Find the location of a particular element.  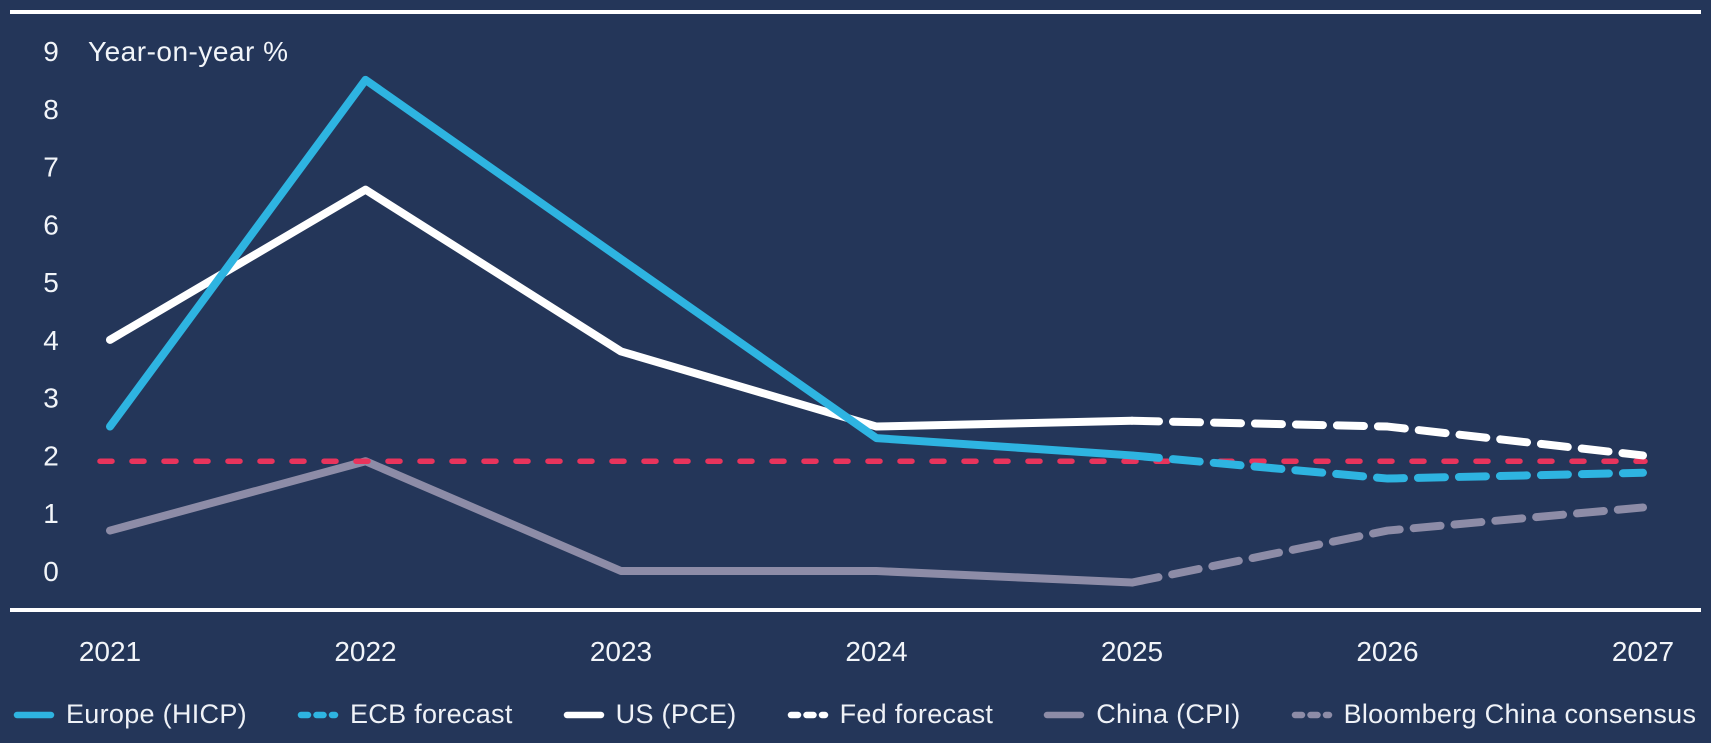

x-tick-label: 2026 is located at coordinates (1387, 651).